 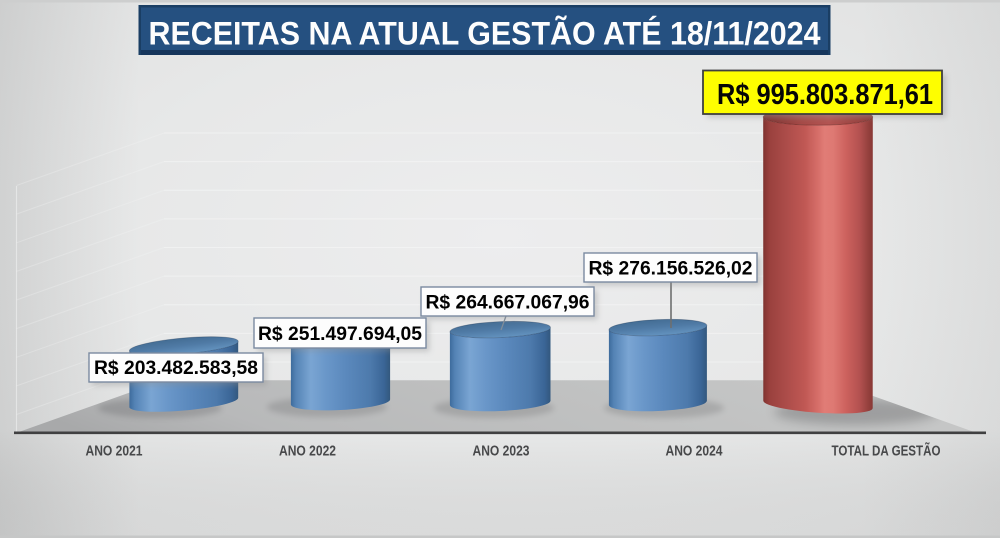 I want to click on svg-text: R$ 995.803.871,61, so click(x=825, y=95).